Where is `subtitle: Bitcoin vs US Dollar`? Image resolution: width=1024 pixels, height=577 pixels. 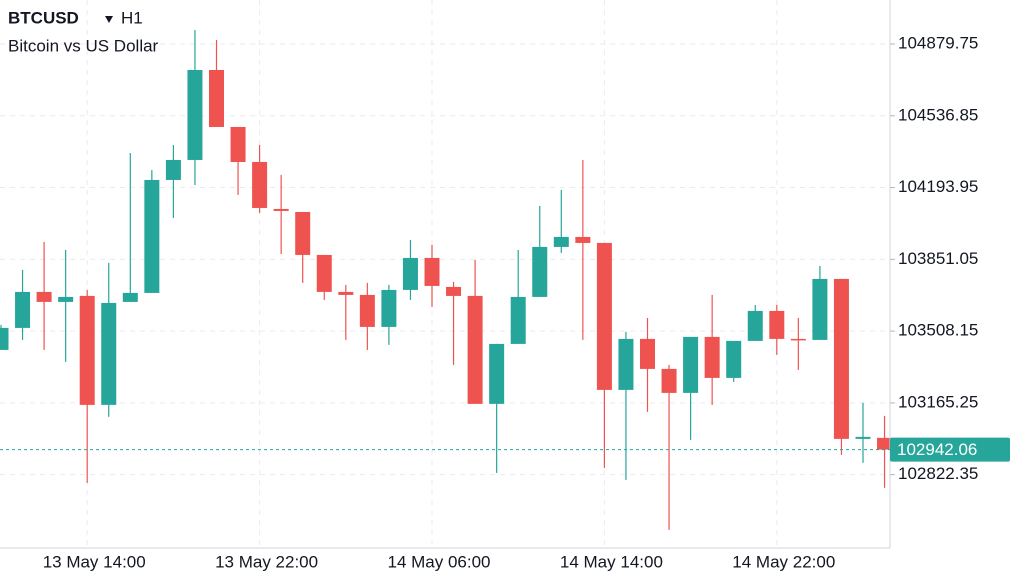 subtitle: Bitcoin vs US Dollar is located at coordinates (83, 45).